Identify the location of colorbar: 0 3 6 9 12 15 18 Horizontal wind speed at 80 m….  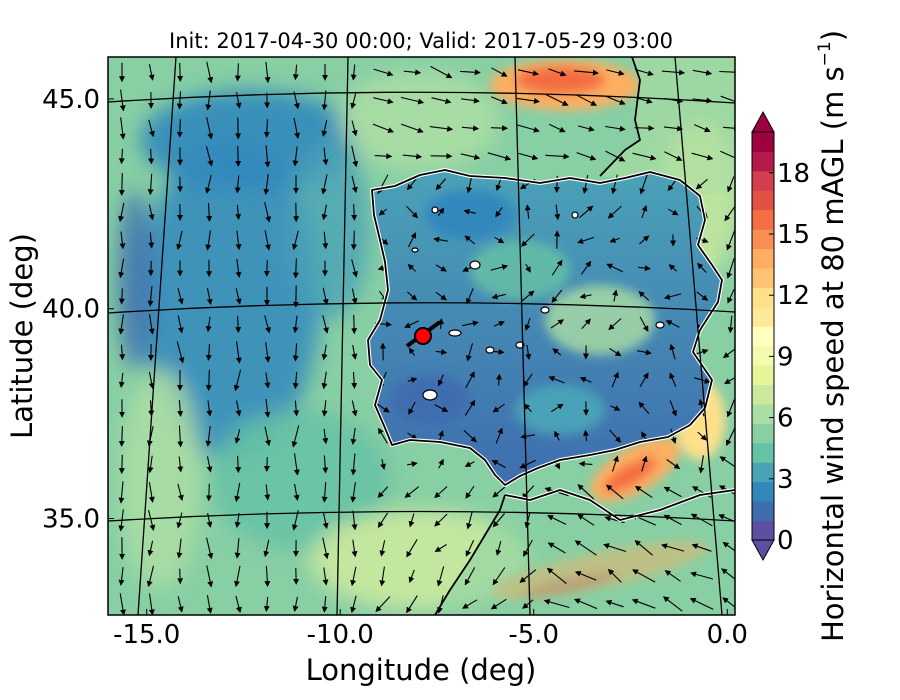
(800, 336).